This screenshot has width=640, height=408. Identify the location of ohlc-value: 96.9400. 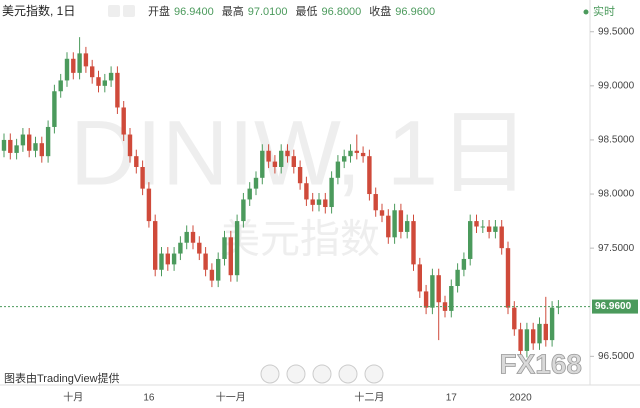
(194, 12).